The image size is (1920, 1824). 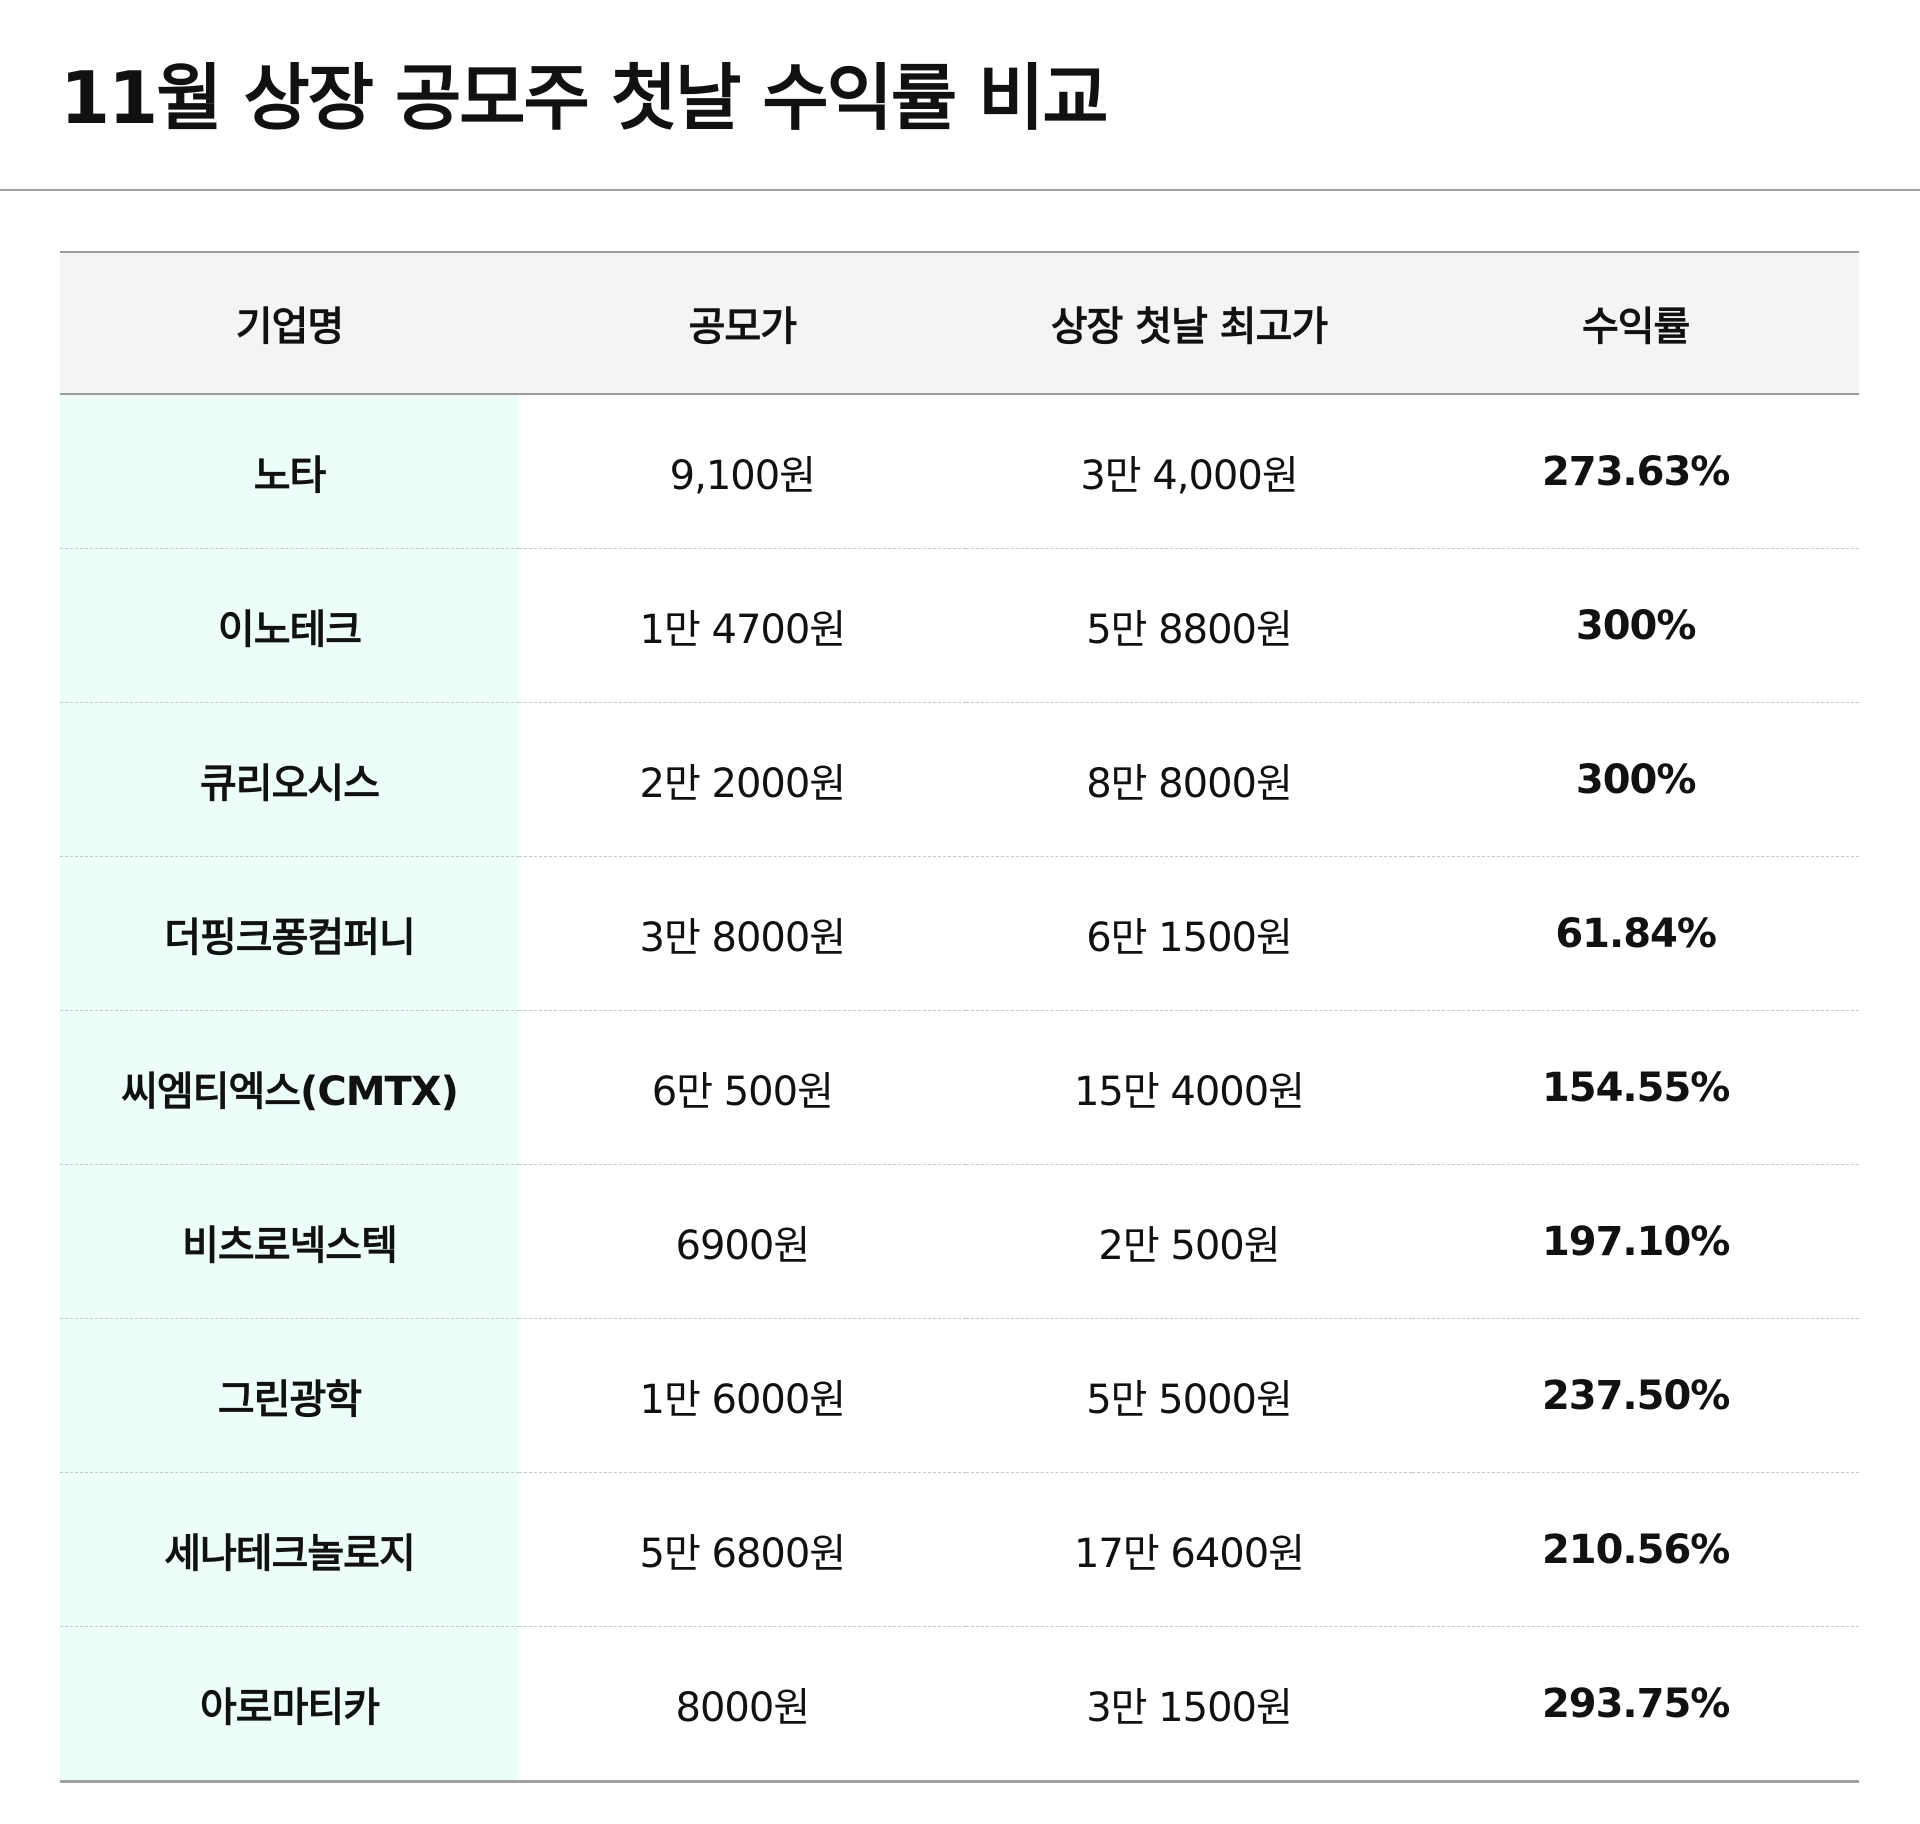 I want to click on page-title: 11월 상장 공모주 첫날 수익률 비교, so click(x=584, y=98).